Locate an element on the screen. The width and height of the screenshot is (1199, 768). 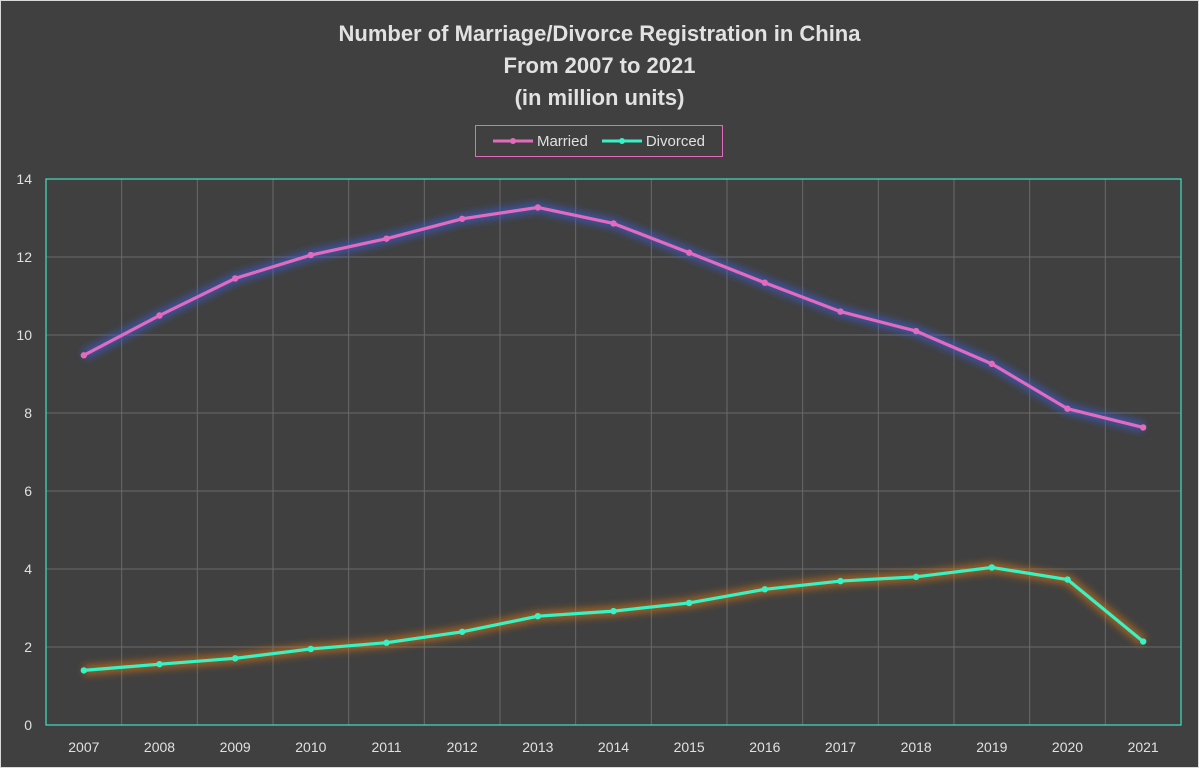
x-tick-label: 2018 is located at coordinates (916, 747).